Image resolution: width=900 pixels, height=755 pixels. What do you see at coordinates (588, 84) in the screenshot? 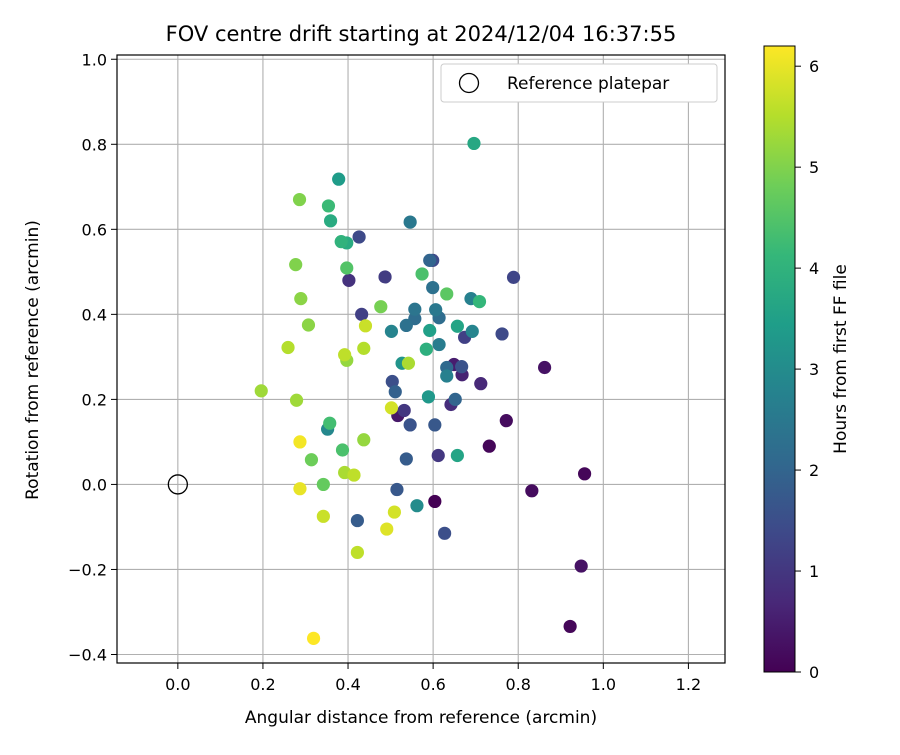
I see `legend-label-reference: Reference platepar` at bounding box center [588, 84].